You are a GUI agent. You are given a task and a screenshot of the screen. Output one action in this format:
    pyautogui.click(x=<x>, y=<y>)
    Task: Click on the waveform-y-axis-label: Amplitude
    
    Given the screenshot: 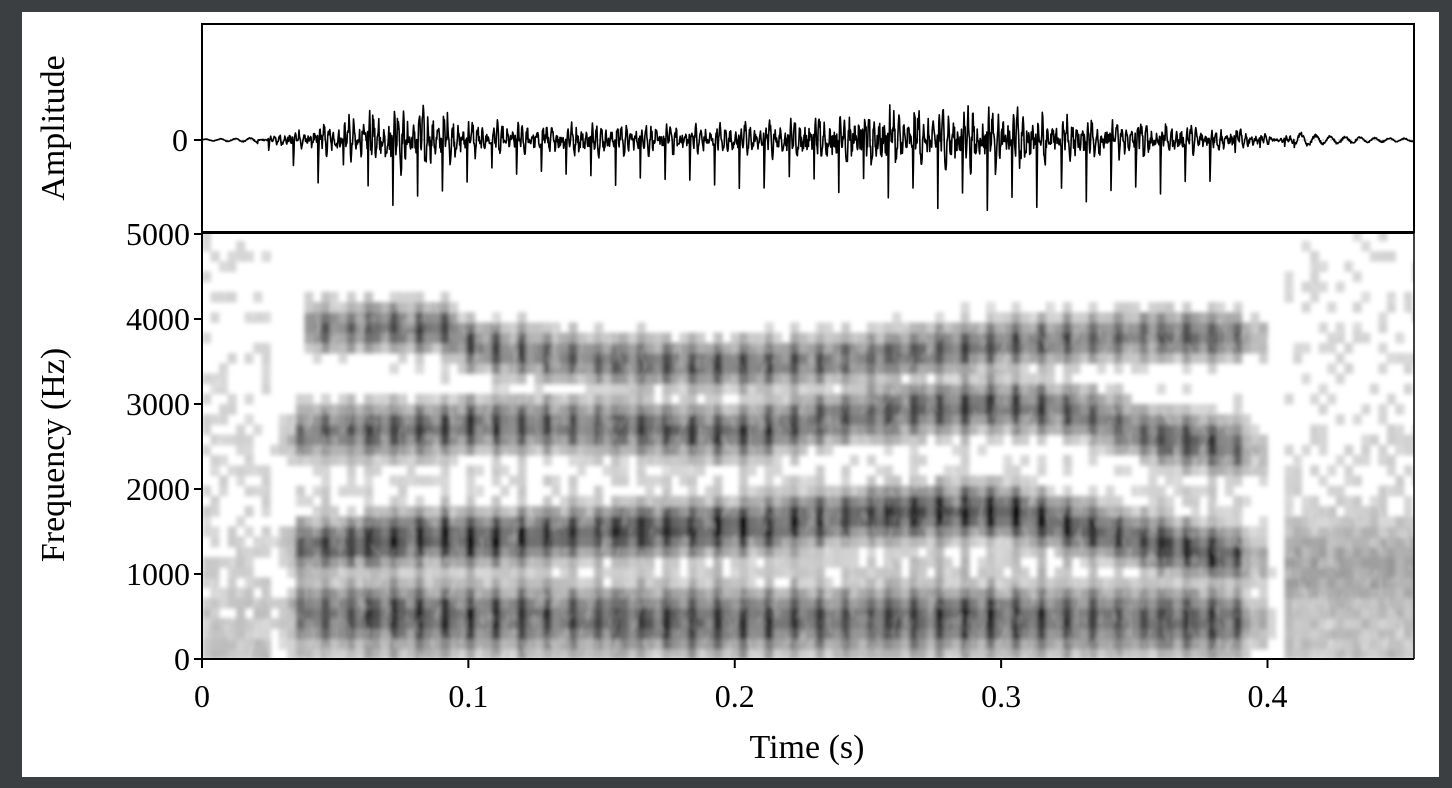 What is the action you would take?
    pyautogui.click(x=53, y=127)
    